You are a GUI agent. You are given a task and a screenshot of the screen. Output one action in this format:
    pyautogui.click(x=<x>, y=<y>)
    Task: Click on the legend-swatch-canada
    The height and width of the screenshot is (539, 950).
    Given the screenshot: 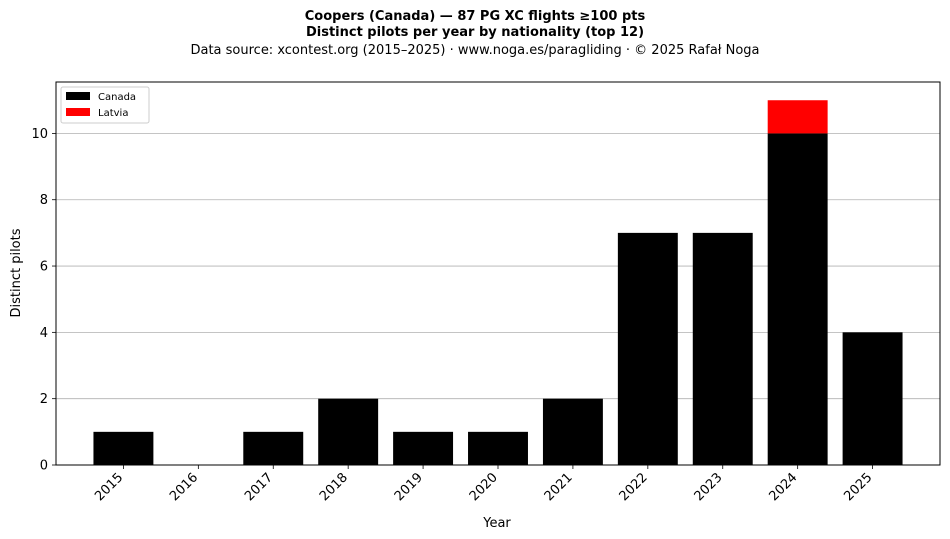 What is the action you would take?
    pyautogui.click(x=78, y=96)
    